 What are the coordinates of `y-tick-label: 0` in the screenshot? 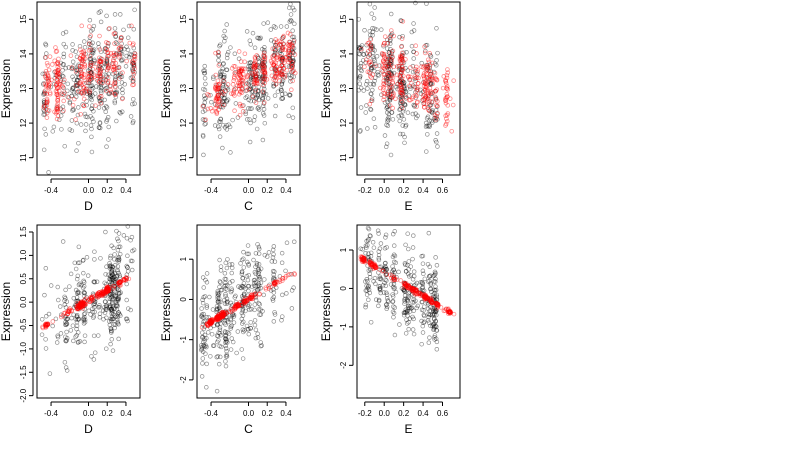 It's located at (183, 299).